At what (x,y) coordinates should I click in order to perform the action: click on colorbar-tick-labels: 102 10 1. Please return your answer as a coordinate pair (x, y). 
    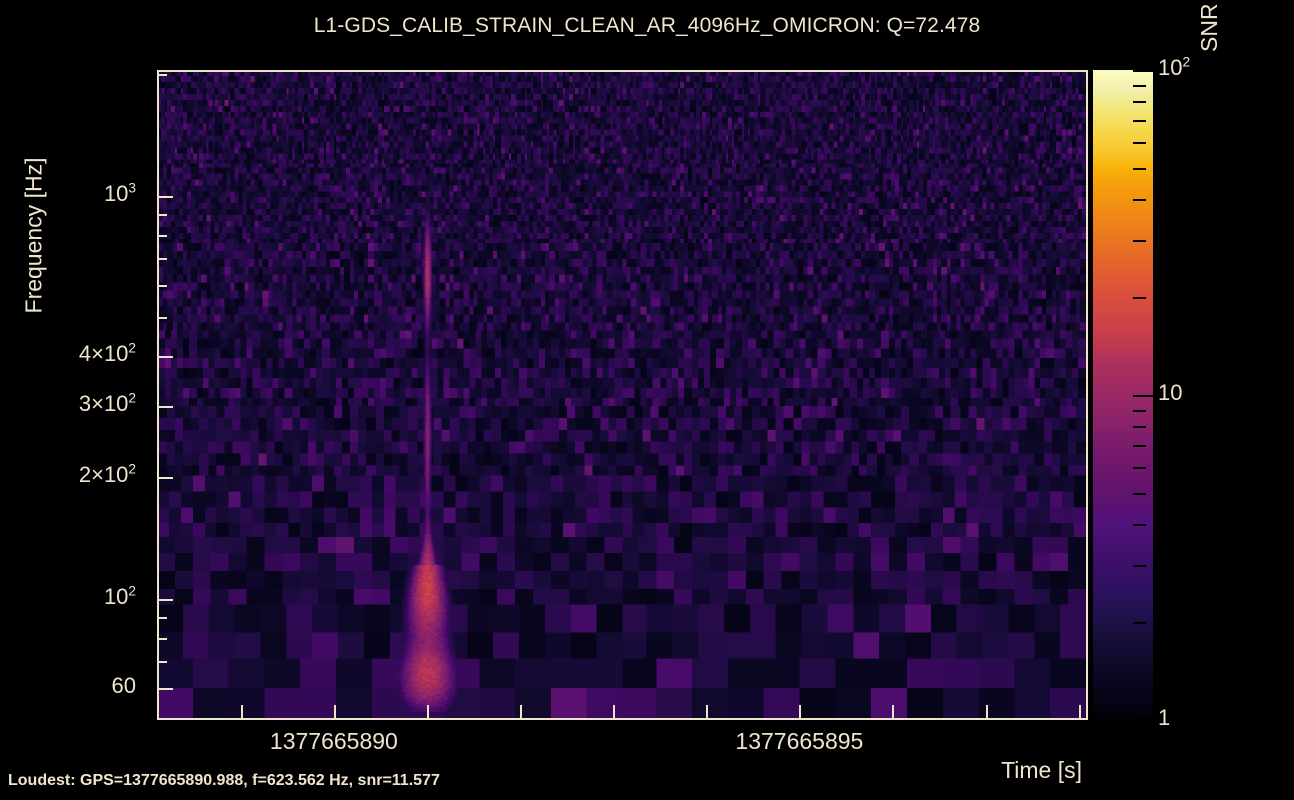
    Looking at the image, I should click on (1198, 400).